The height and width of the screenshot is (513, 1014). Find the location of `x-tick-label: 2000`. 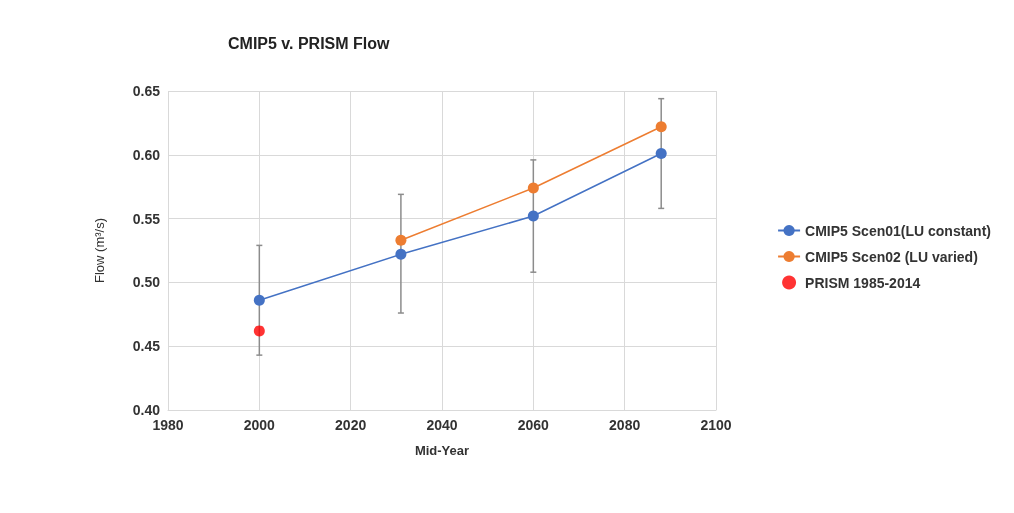

x-tick-label: 2000 is located at coordinates (259, 425).